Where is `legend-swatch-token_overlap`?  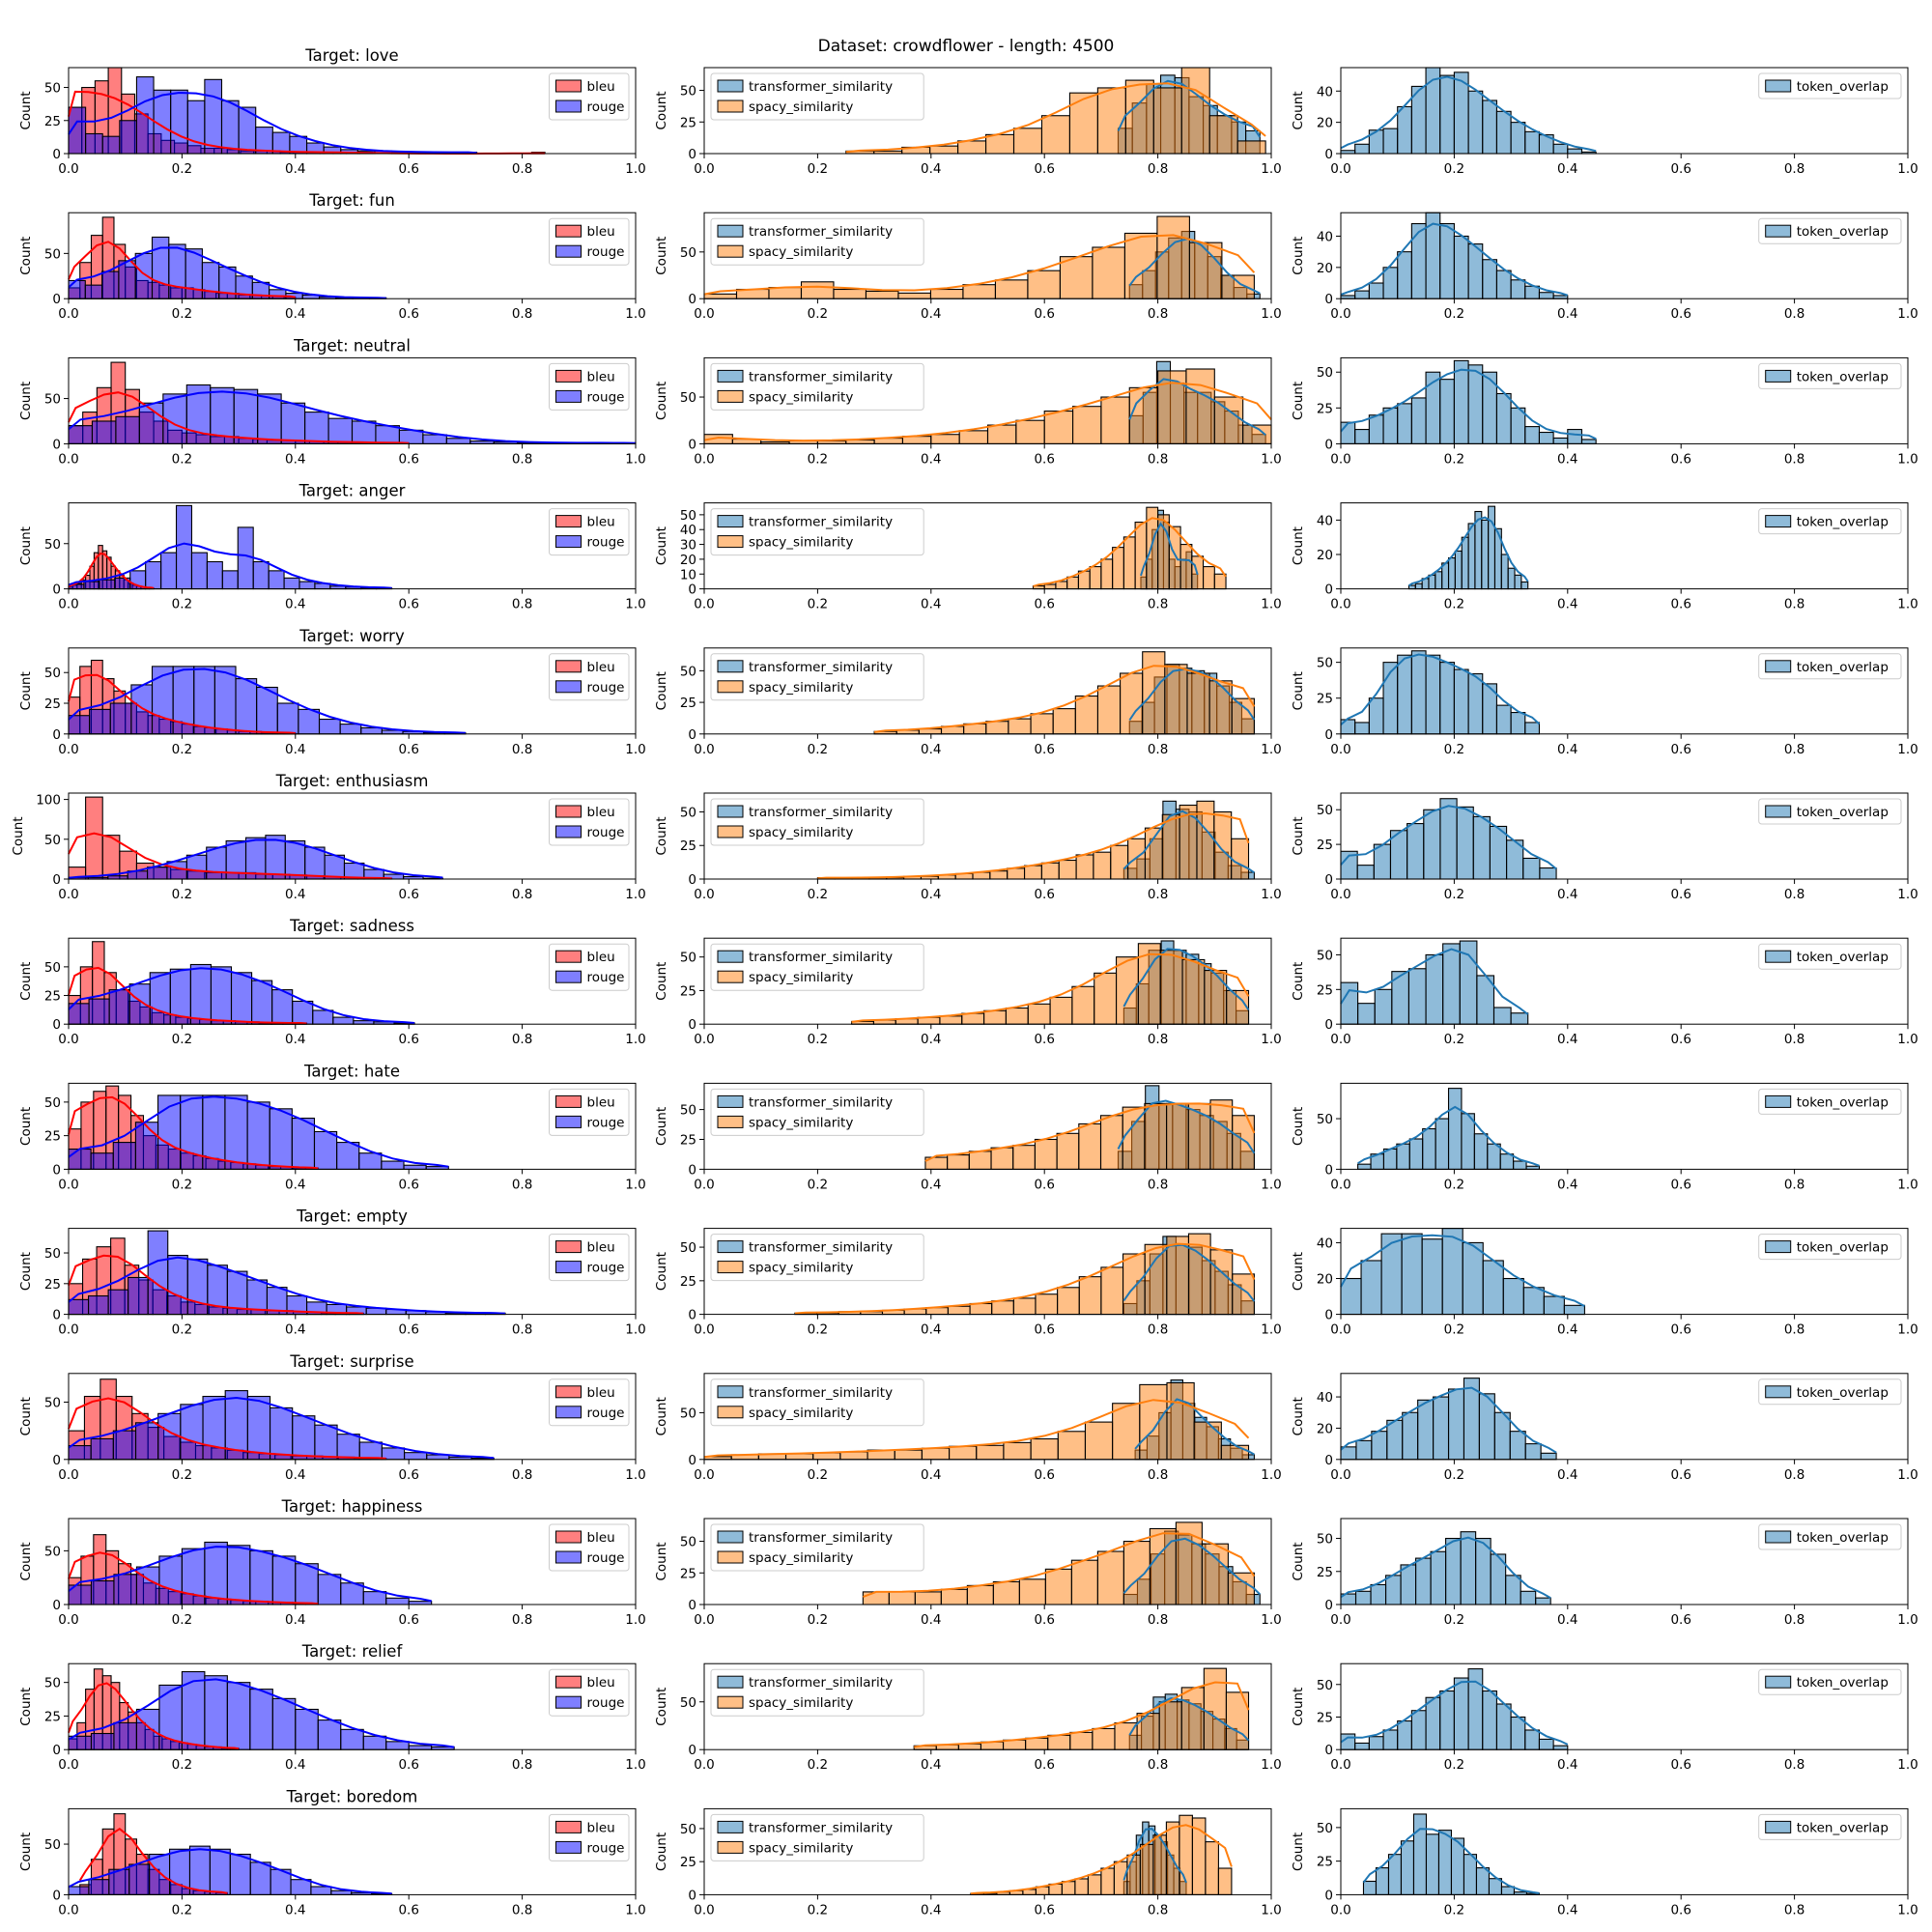 legend-swatch-token_overlap is located at coordinates (1778, 231).